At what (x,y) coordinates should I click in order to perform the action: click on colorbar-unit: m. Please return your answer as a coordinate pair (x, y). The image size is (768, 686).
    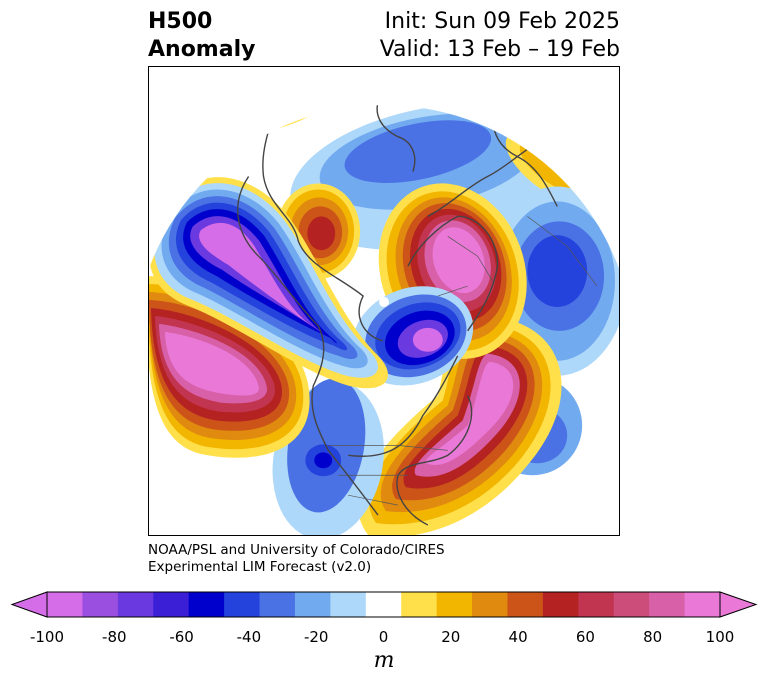
    Looking at the image, I should click on (384, 660).